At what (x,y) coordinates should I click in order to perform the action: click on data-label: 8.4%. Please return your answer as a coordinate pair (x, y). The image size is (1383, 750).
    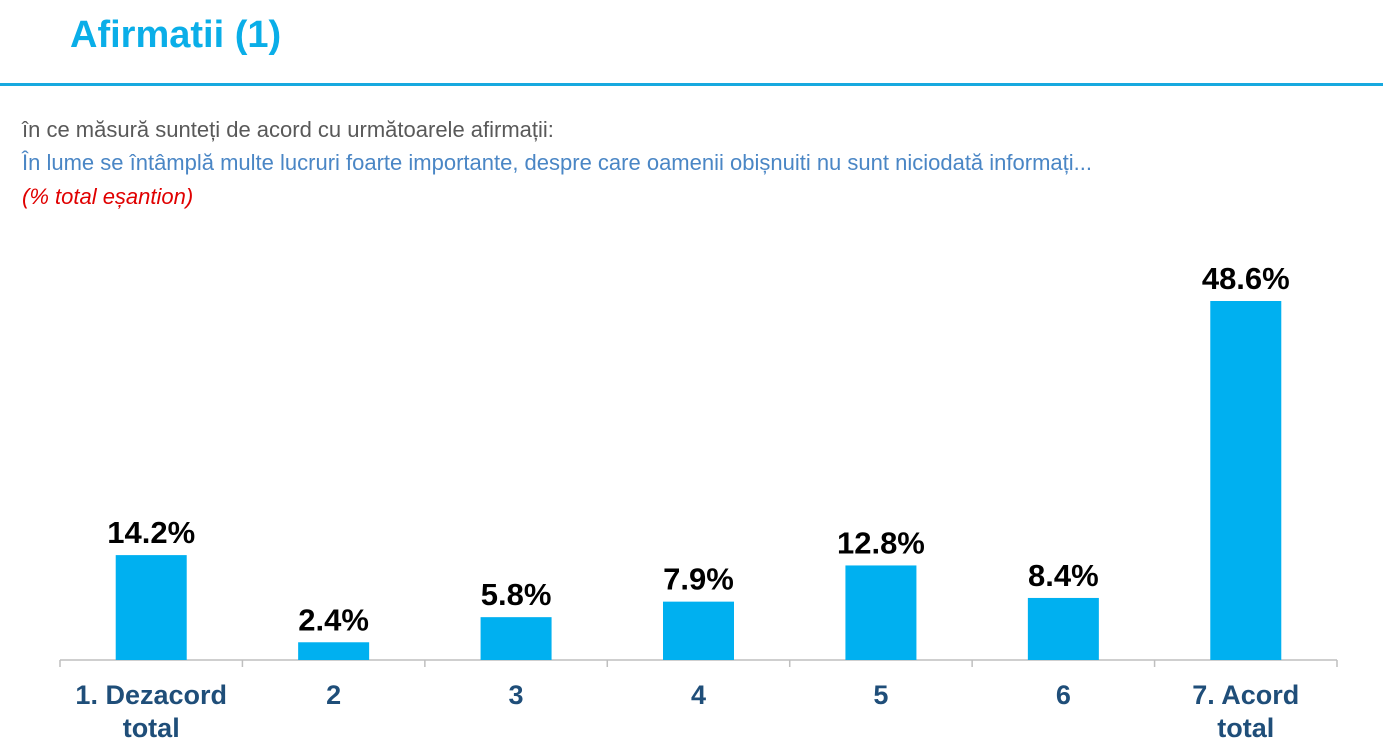
    Looking at the image, I should click on (1063, 575).